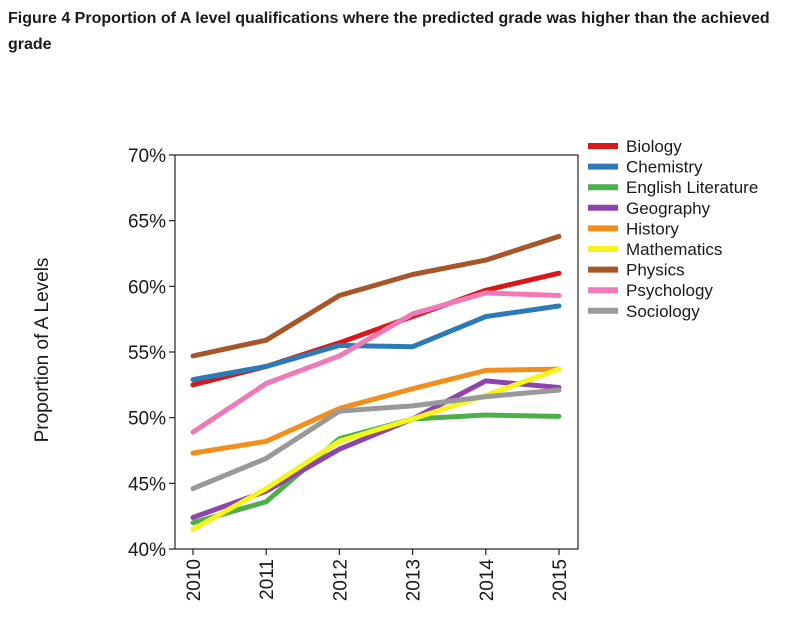  I want to click on x-tick-label: 2011, so click(267, 579).